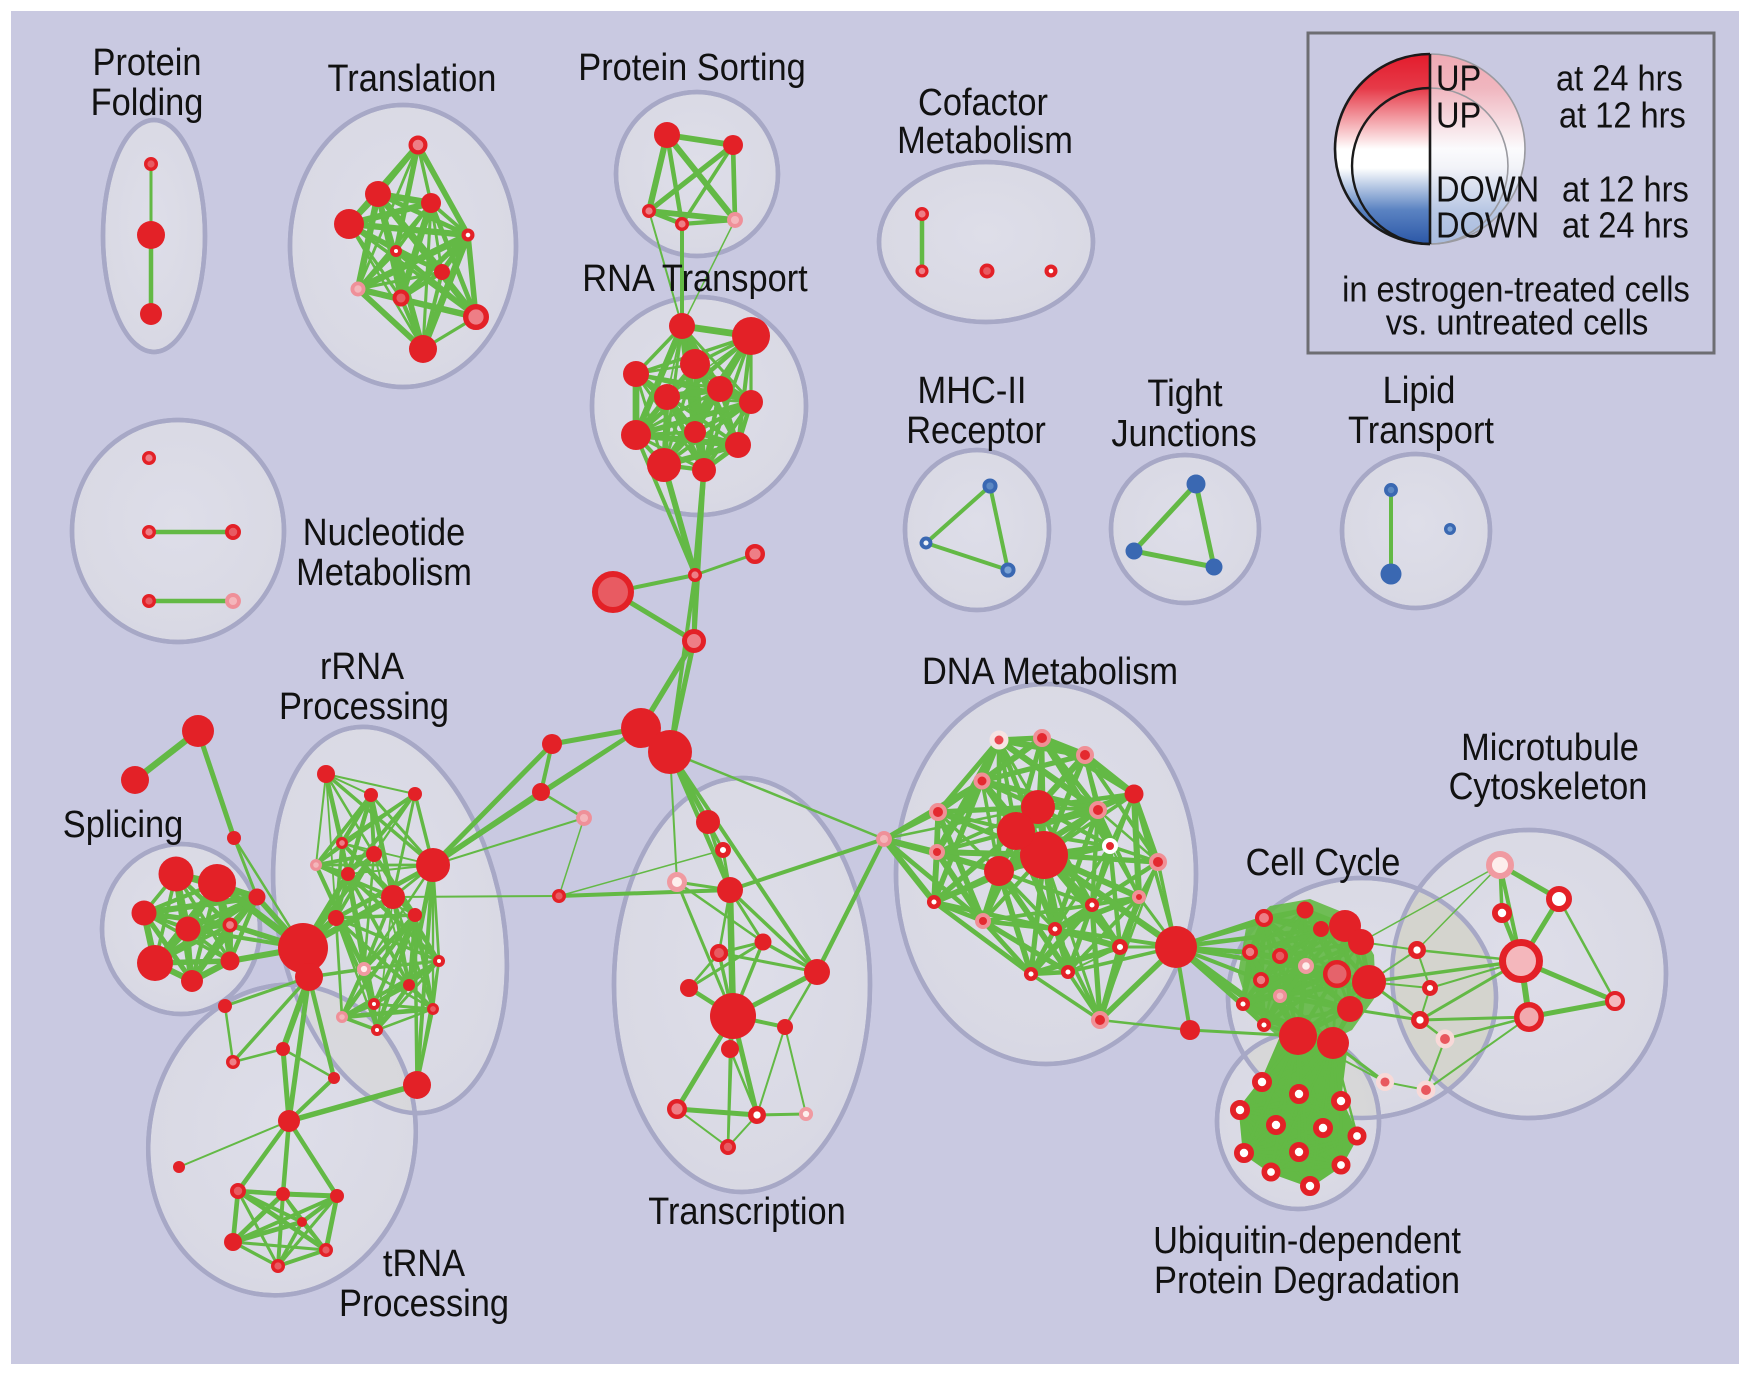 Image resolution: width=1750 pixels, height=1376 pixels. What do you see at coordinates (1050, 672) in the screenshot?
I see `svg-text: DNA Metabolism` at bounding box center [1050, 672].